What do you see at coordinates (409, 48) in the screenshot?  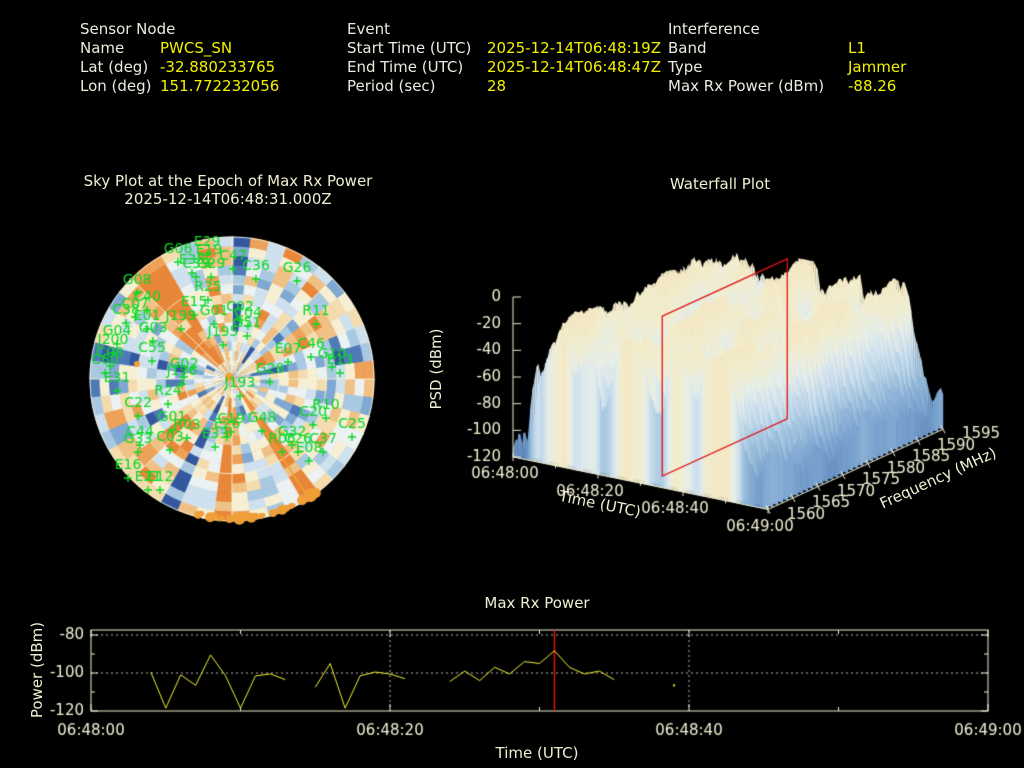 I see `event-start-label: Start Time (UTC)` at bounding box center [409, 48].